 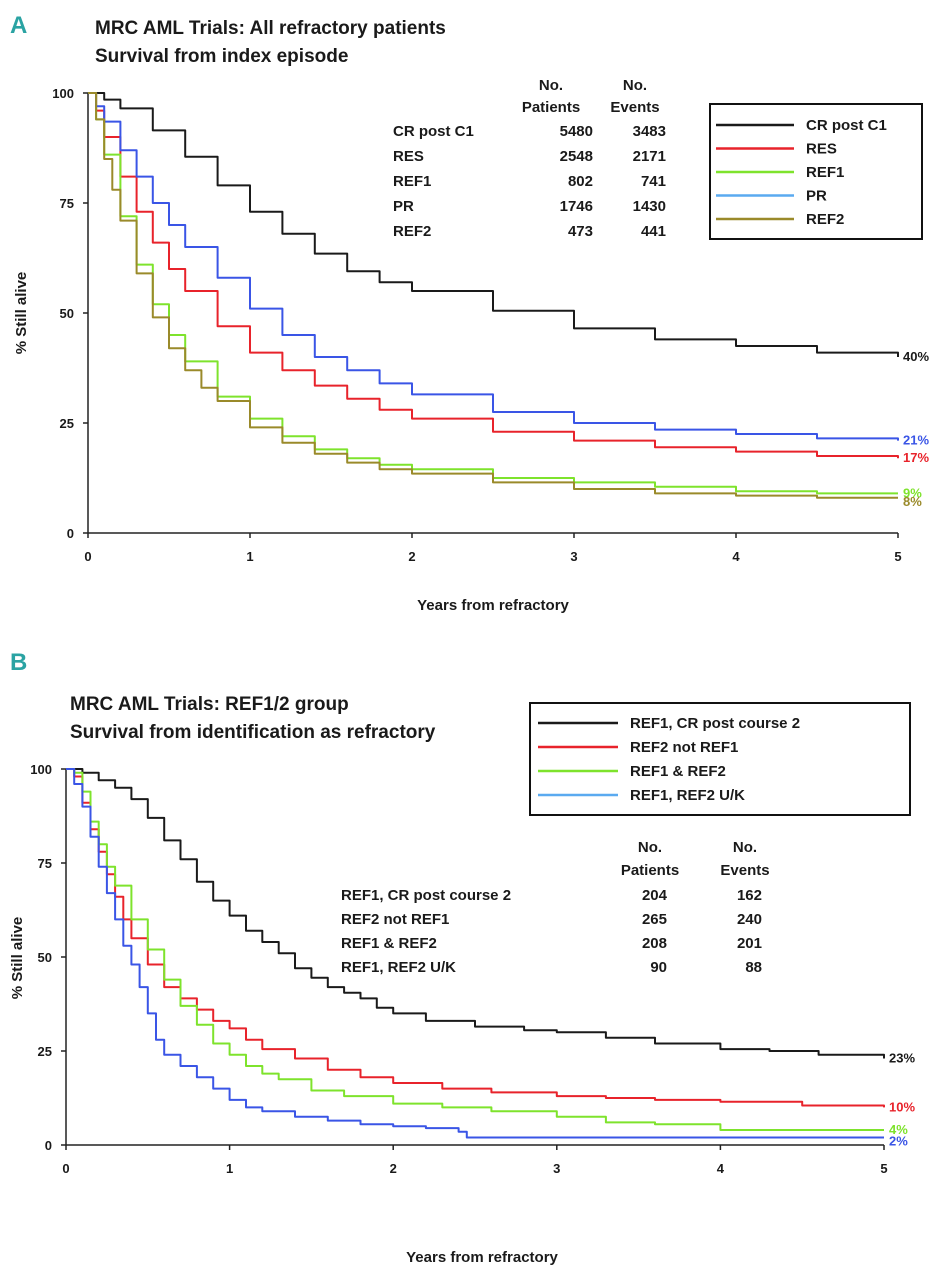 What do you see at coordinates (412, 231) in the screenshot?
I see `panel-a-table-row-label: REF2` at bounding box center [412, 231].